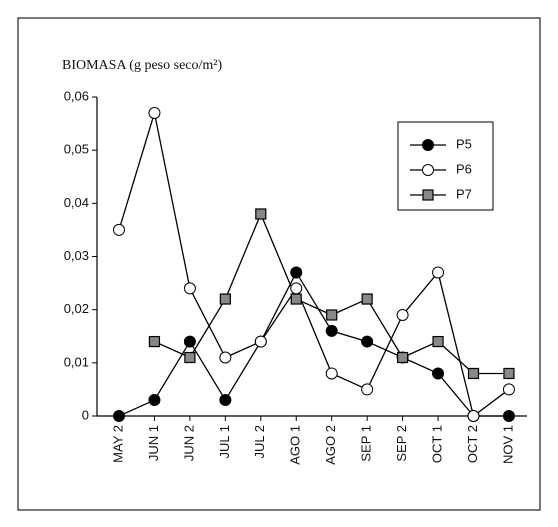 The width and height of the screenshot is (558, 527). Describe the element at coordinates (76, 95) in the screenshot. I see `y-tick-label: 0,06` at that location.